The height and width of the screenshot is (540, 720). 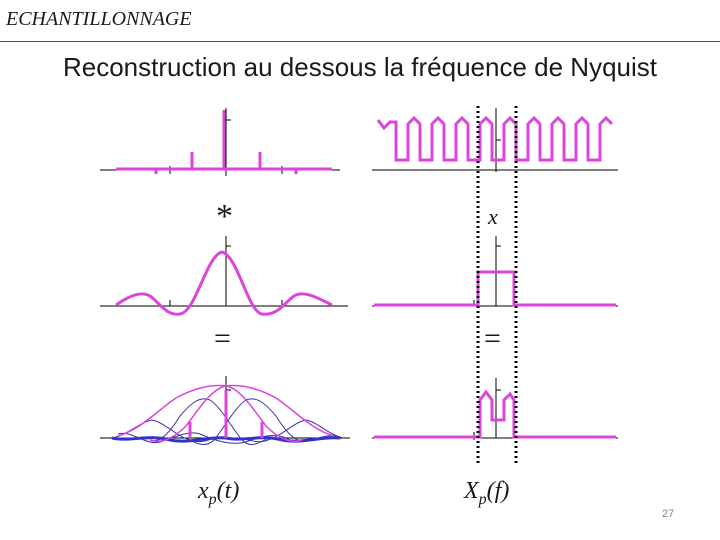 I want to click on sinc-curve, so click(x=224, y=283).